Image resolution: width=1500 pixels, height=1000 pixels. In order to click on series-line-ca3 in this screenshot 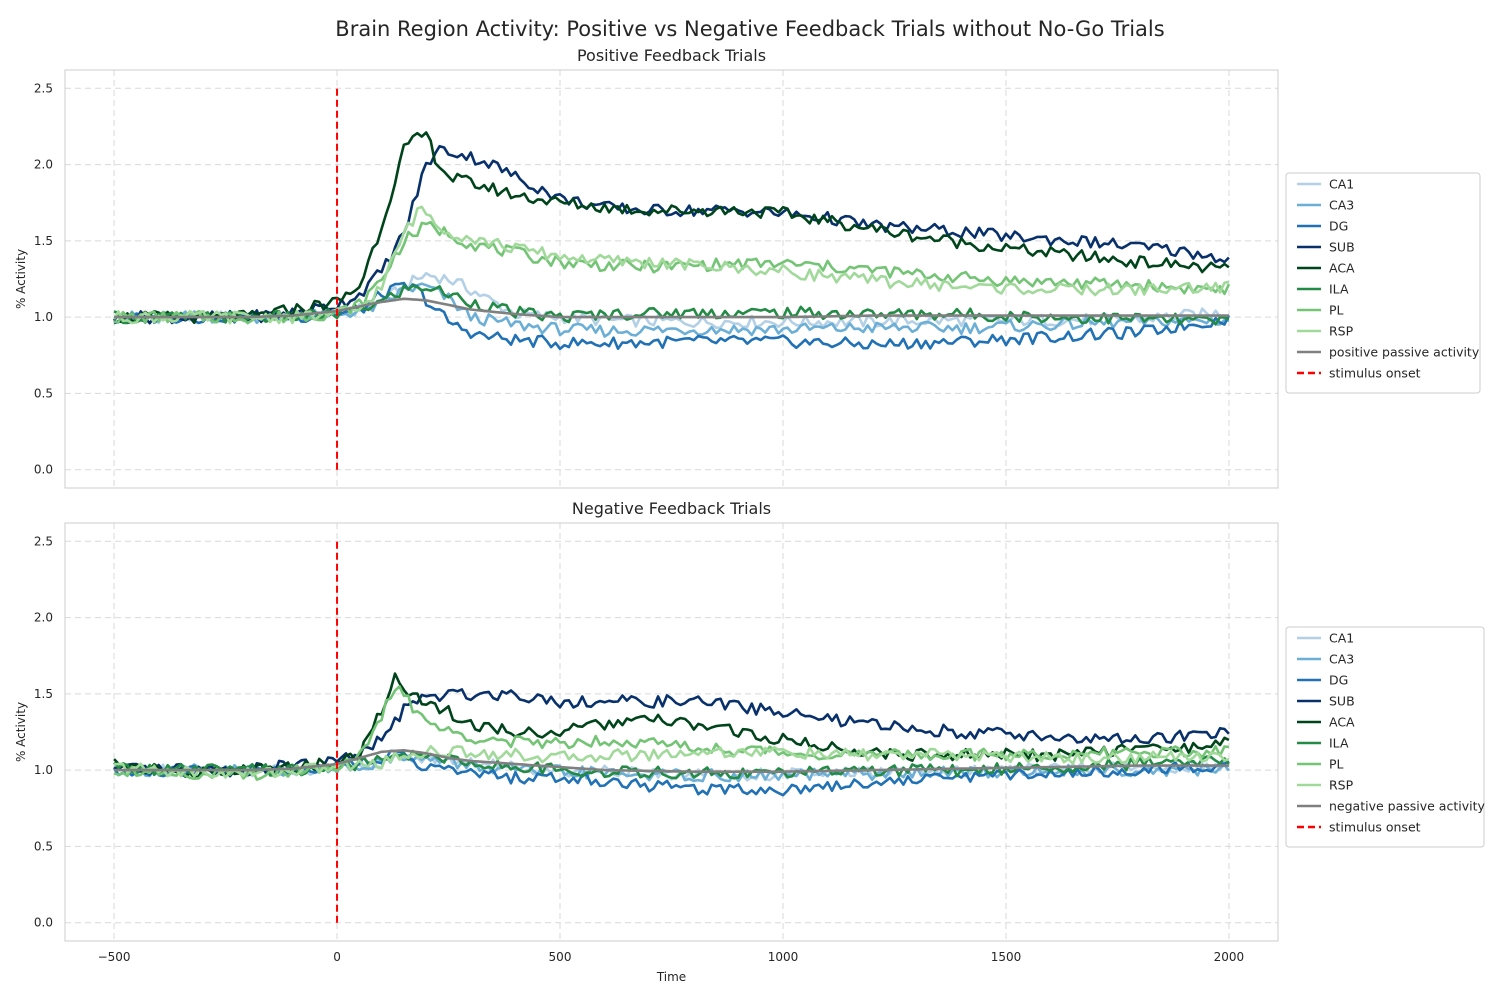, I will do `click(671, 310)`.